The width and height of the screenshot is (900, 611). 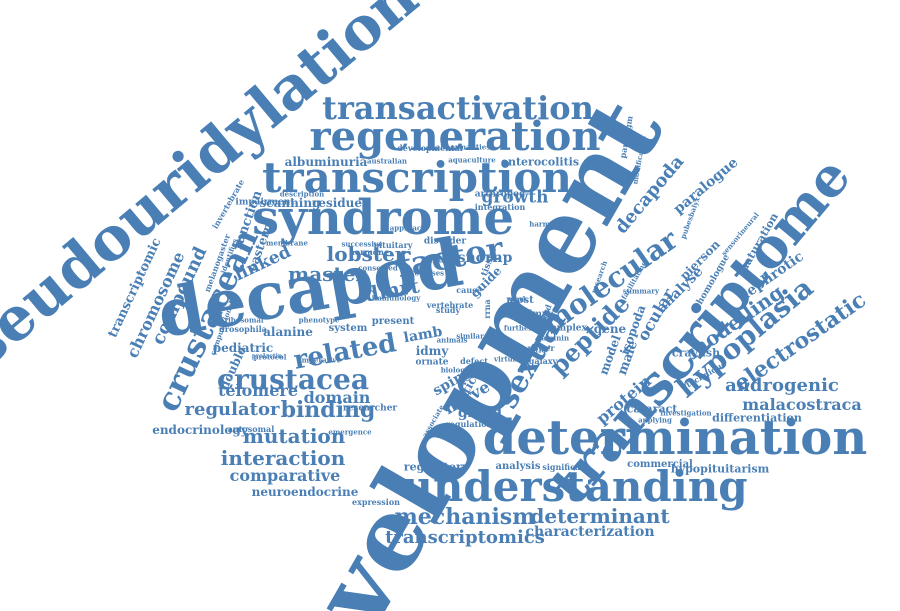 I want to click on word-study: study, so click(x=448, y=310).